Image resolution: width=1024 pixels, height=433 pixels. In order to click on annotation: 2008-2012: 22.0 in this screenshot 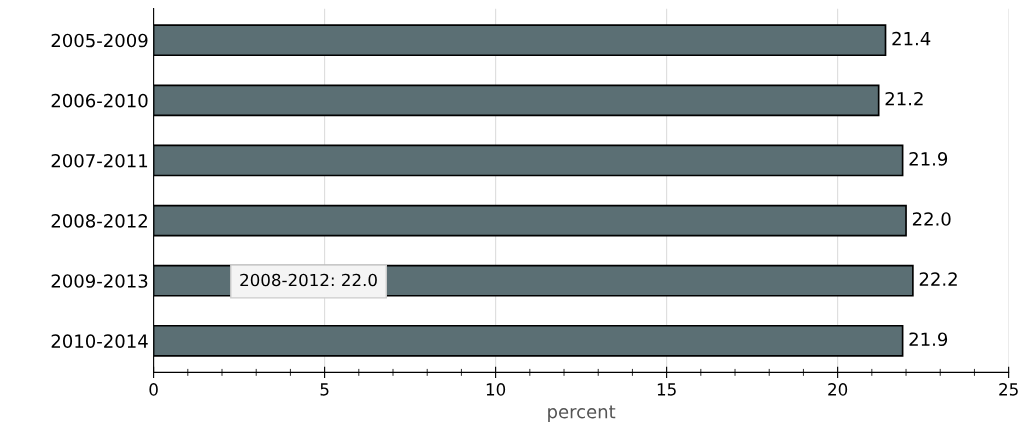, I will do `click(308, 280)`.